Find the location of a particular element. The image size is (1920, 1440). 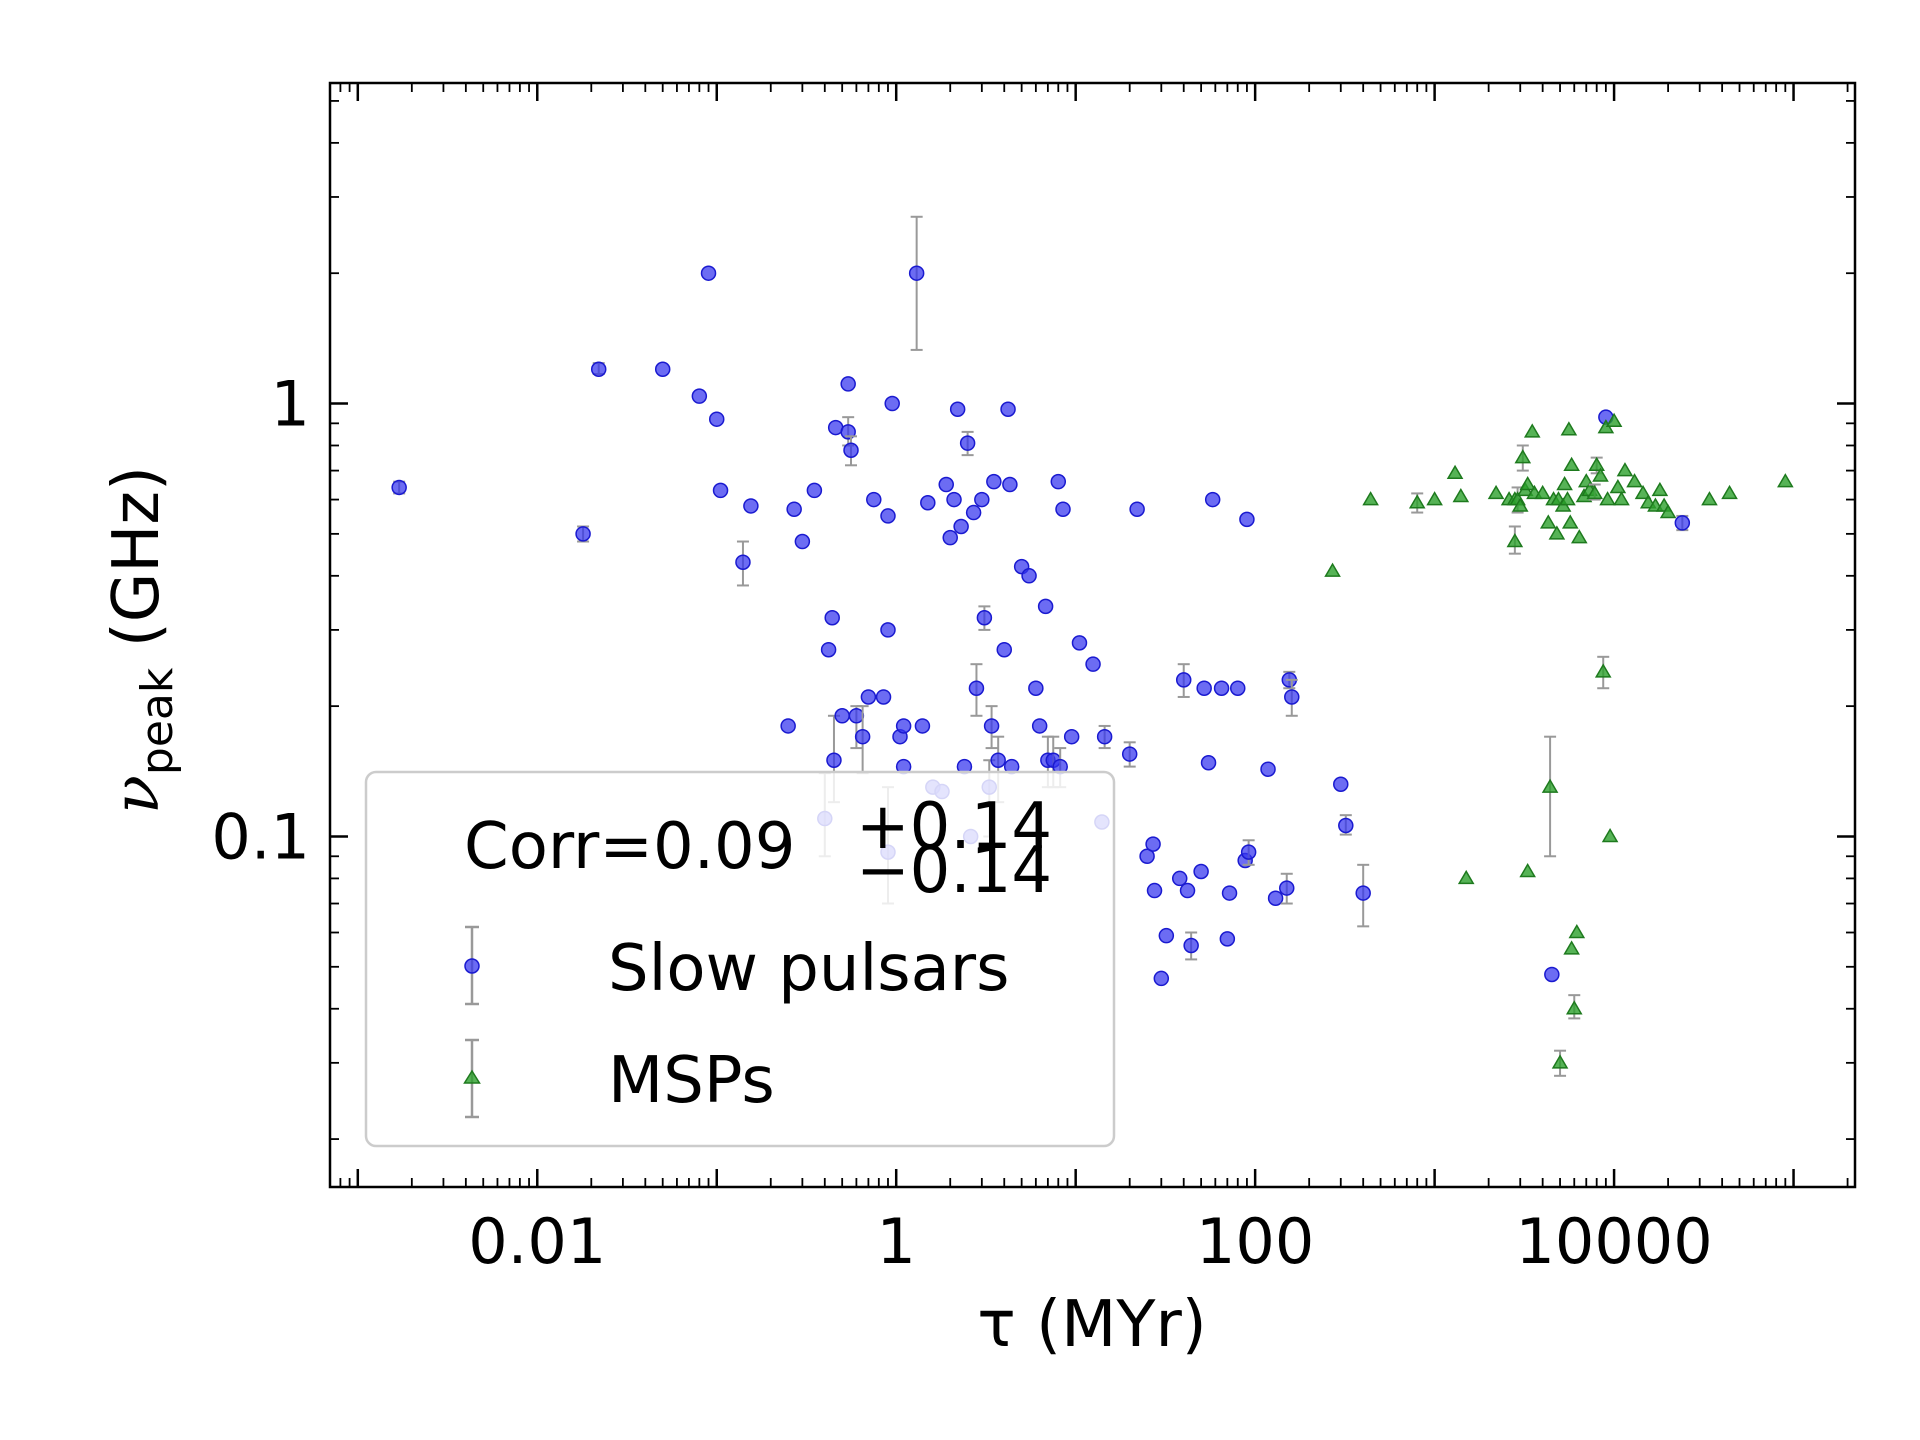

legend-correlation-main: Corr=0.09 is located at coordinates (629, 847).